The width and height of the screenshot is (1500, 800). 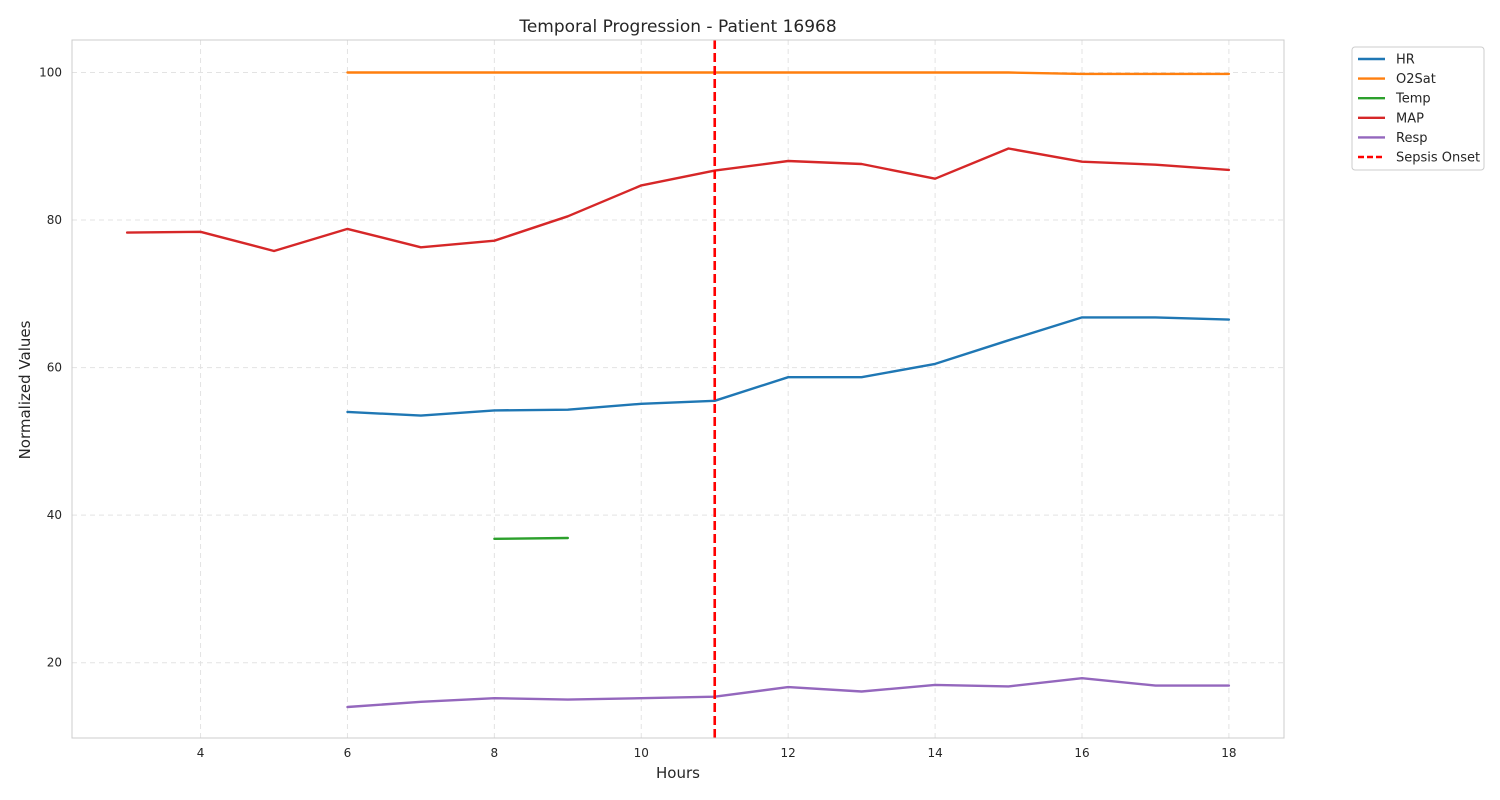 I want to click on chart-title: Temporal Progression - Patient 16968, so click(x=677, y=27).